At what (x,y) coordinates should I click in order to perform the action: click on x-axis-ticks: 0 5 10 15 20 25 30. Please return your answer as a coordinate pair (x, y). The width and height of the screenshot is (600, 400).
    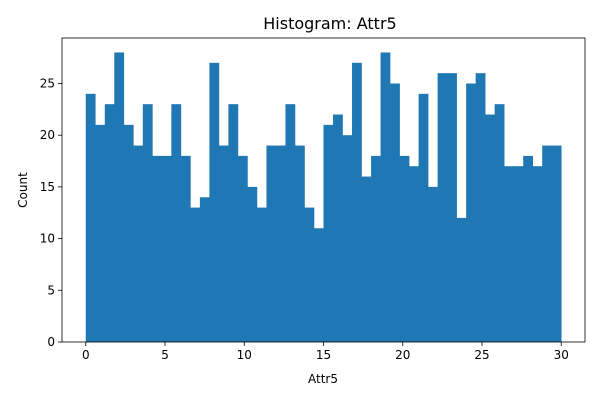
    Looking at the image, I should click on (325, 352).